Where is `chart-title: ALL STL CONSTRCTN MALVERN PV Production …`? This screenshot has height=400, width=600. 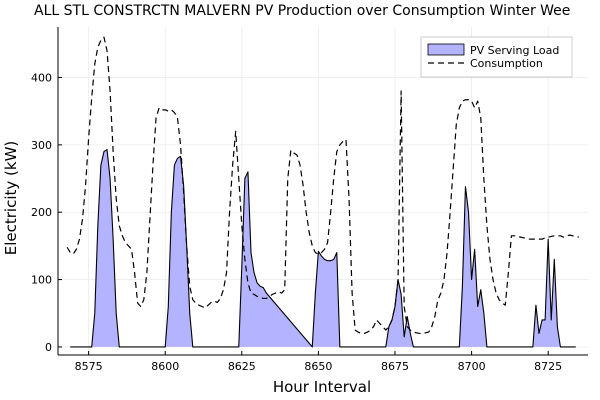 chart-title: ALL STL CONSTRCTN MALVERN PV Production … is located at coordinates (302, 11).